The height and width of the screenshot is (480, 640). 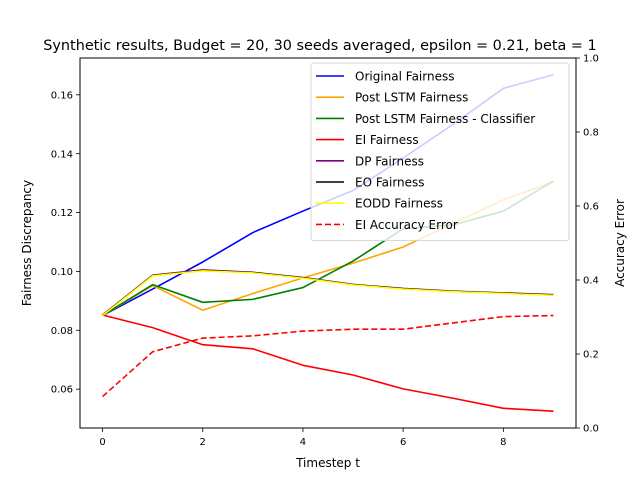 What do you see at coordinates (62, 213) in the screenshot?
I see `y-left-tick-label: 0.12` at bounding box center [62, 213].